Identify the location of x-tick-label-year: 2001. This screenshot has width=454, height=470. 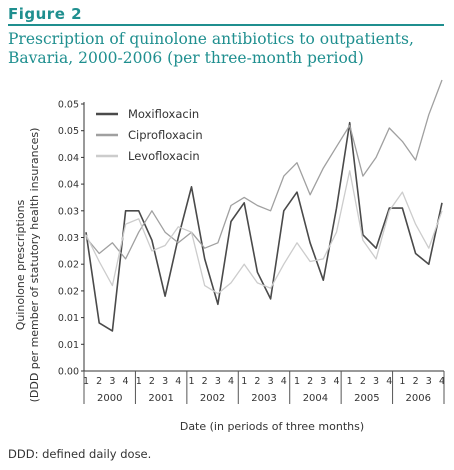
(160, 398).